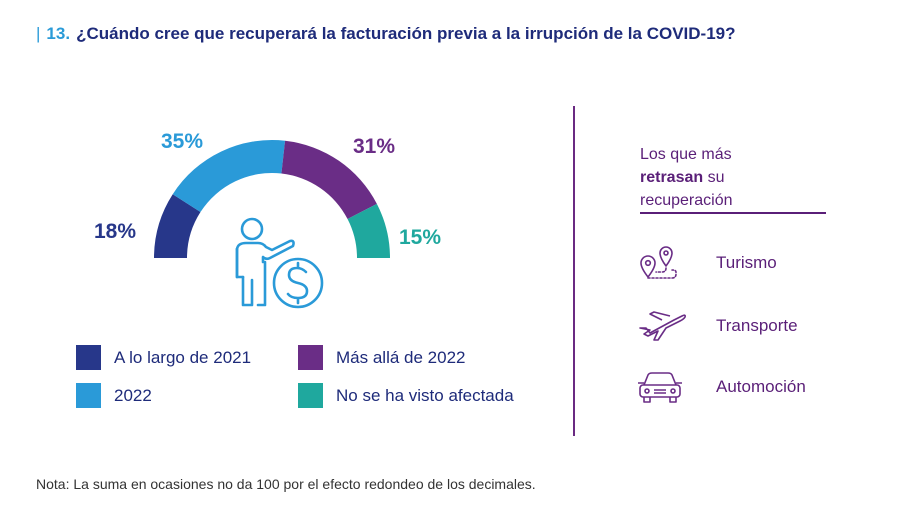  What do you see at coordinates (420, 237) in the screenshot?
I see `value-label-3: 15%` at bounding box center [420, 237].